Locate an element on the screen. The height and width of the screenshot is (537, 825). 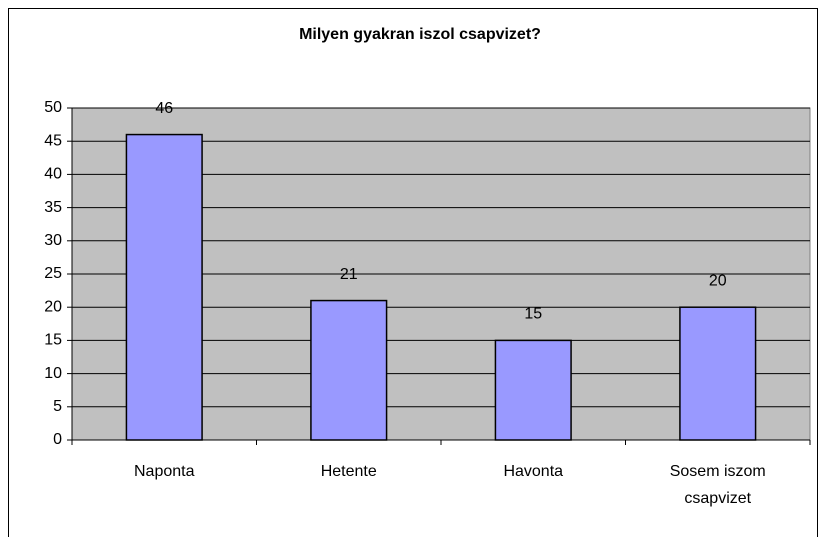
y-tick-label: 15 is located at coordinates (53, 340).